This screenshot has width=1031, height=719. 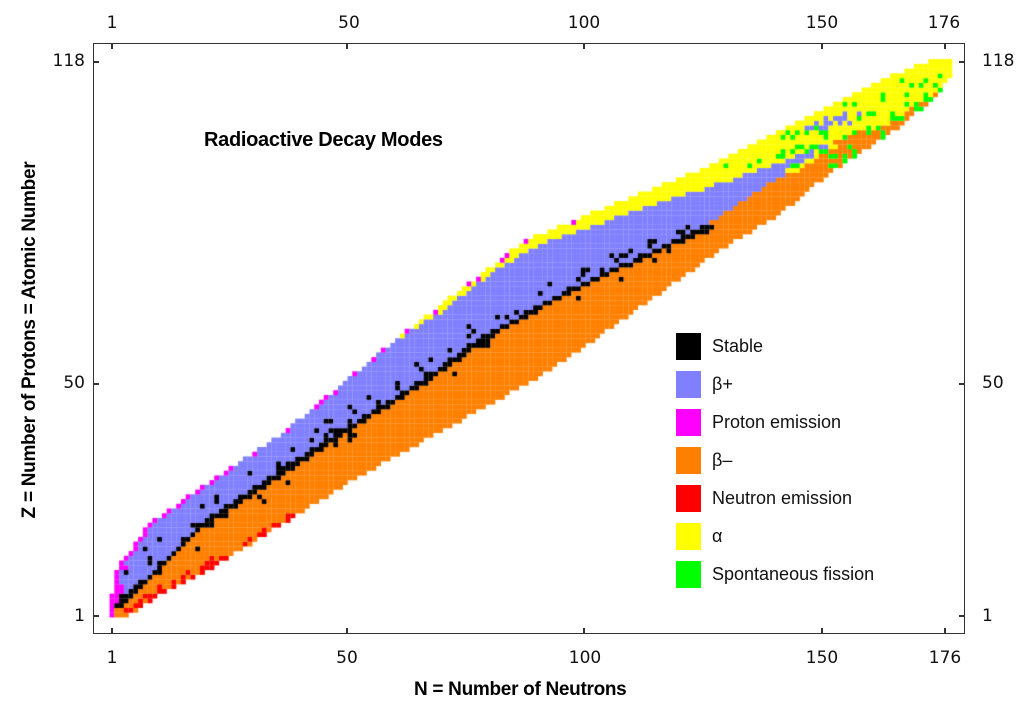 I want to click on legend-item-alpha: α, so click(x=775, y=542).